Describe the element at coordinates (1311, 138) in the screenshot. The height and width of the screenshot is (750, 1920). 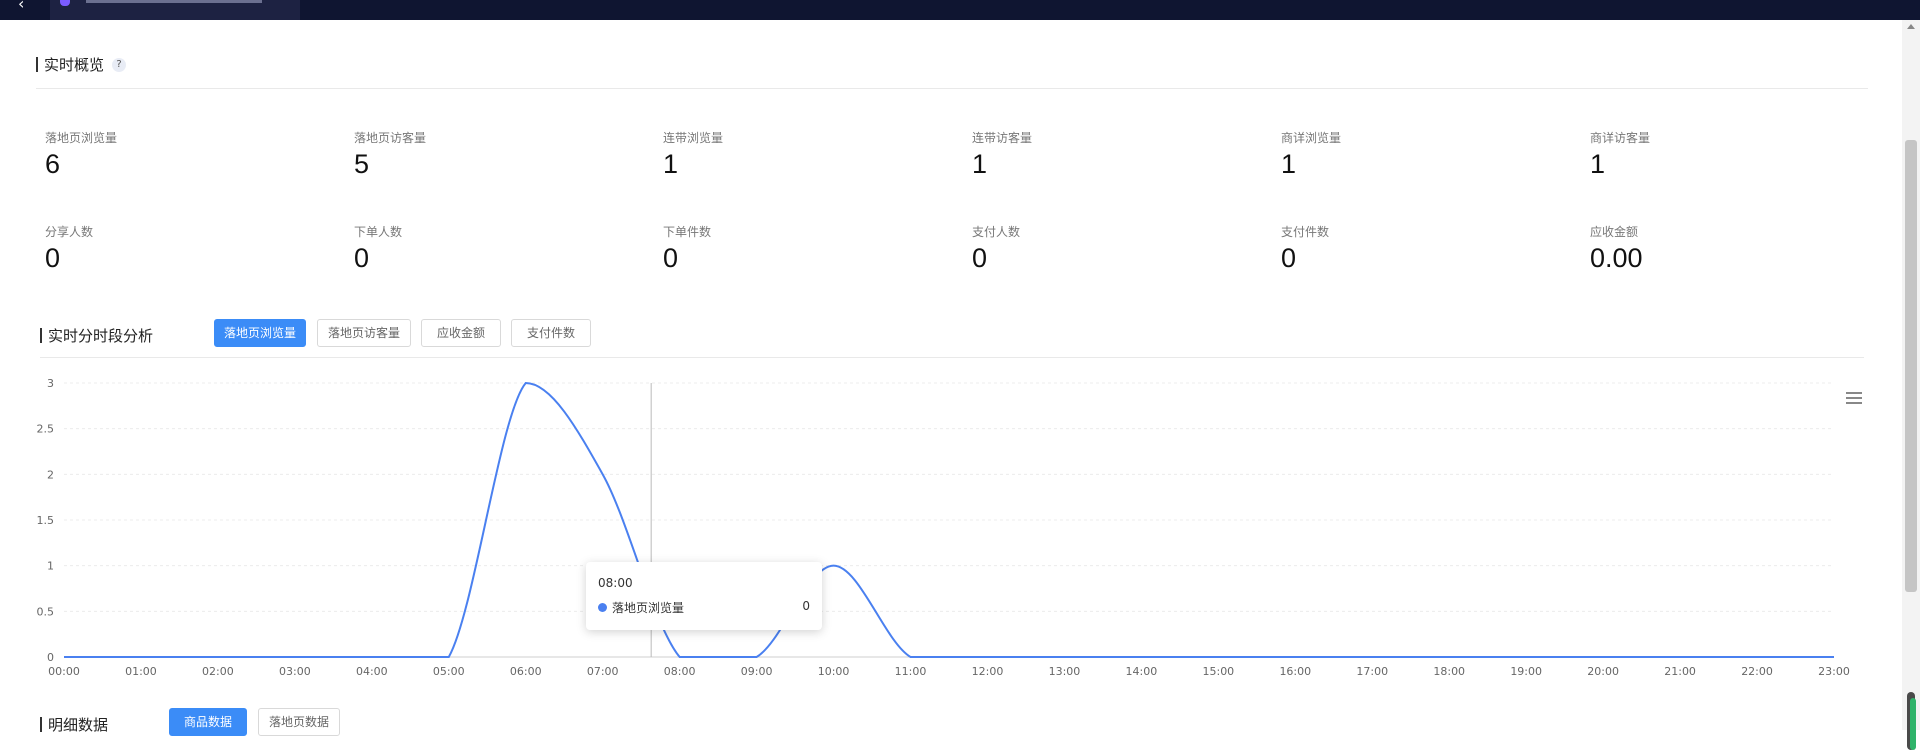
I see `metric-label: 商详浏览量` at that location.